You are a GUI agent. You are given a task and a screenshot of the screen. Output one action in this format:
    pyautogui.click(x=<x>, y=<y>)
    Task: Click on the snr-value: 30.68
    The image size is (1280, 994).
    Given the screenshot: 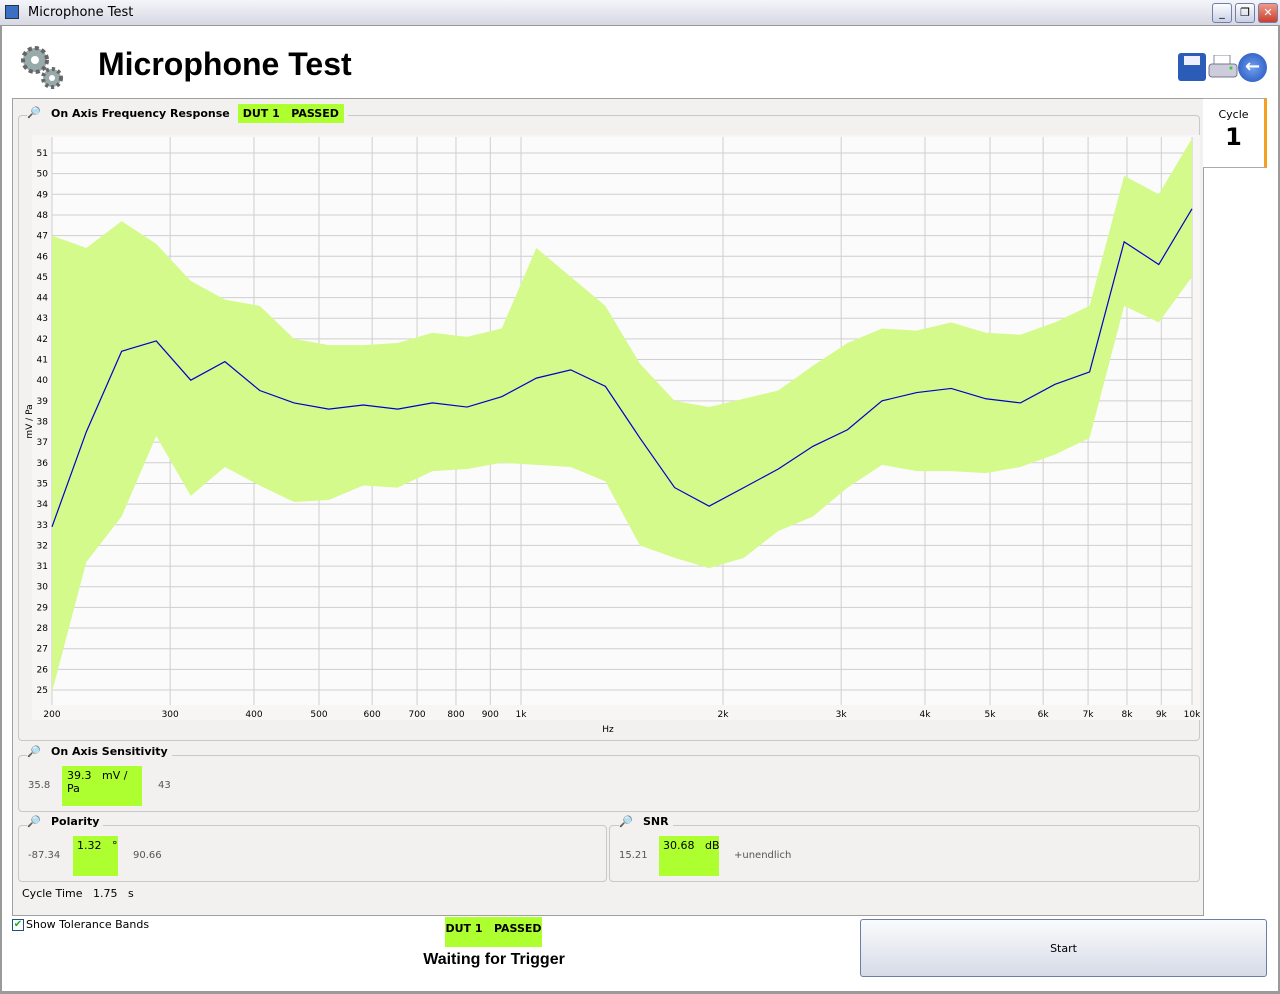 What is the action you would take?
    pyautogui.click(x=679, y=845)
    